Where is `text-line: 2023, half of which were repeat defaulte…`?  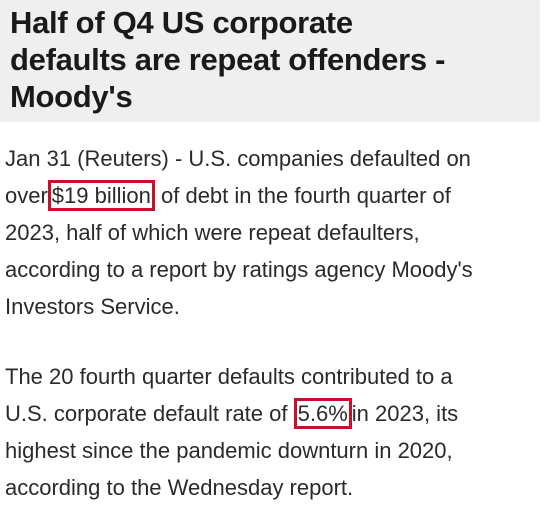
text-line: 2023, half of which were repeat defaulte… is located at coordinates (239, 232).